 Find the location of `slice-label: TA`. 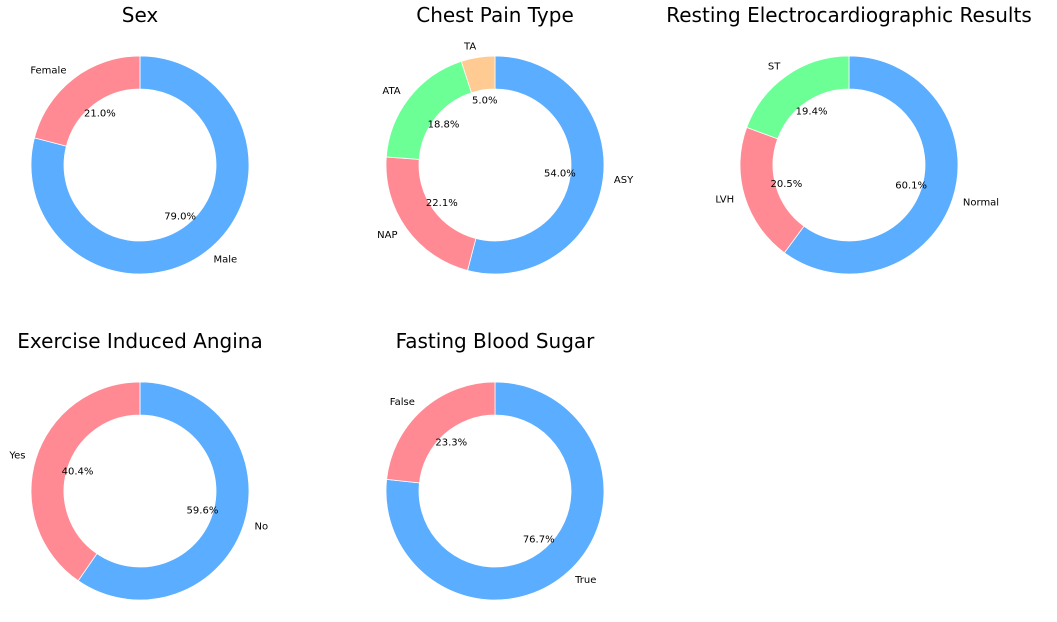

slice-label: TA is located at coordinates (469, 47).